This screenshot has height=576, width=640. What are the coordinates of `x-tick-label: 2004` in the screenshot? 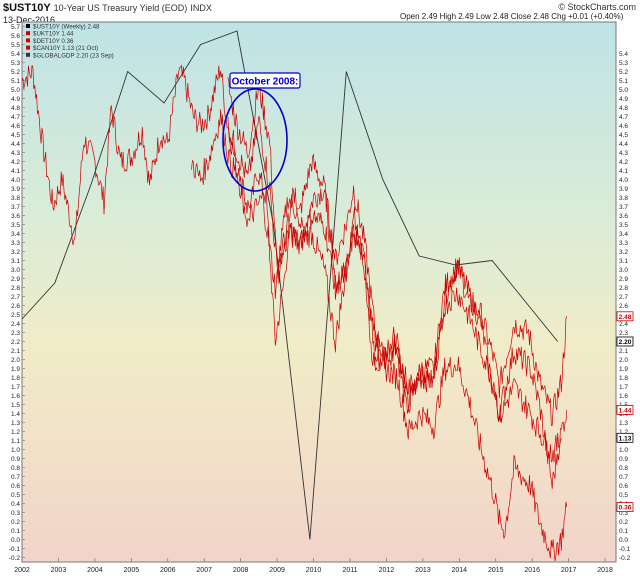 It's located at (95, 570).